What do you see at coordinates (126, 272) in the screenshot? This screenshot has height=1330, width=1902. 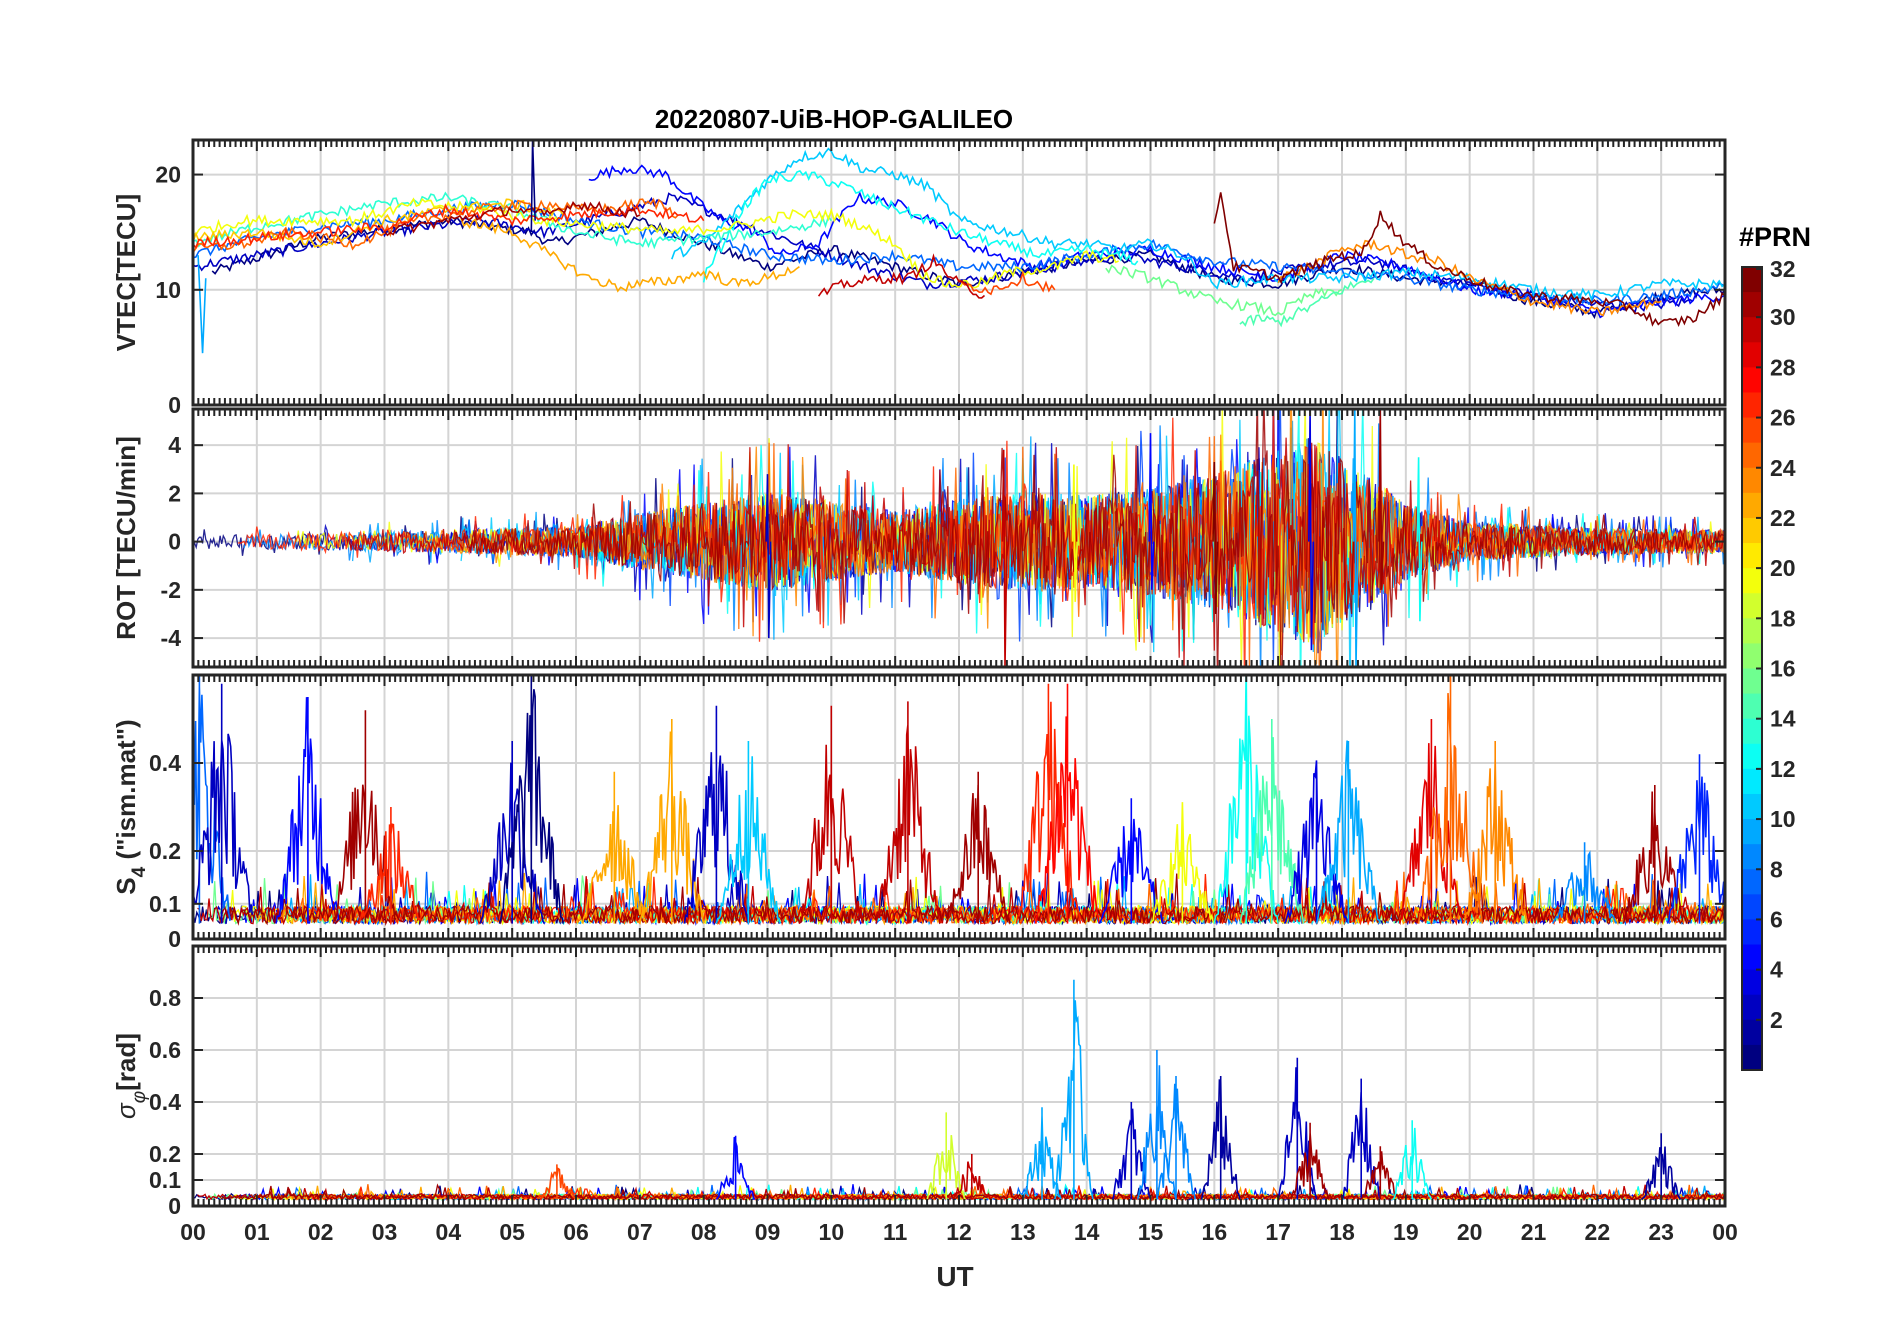 I see `y-axis-label-vtec: VTEC[TECU]` at bounding box center [126, 272].